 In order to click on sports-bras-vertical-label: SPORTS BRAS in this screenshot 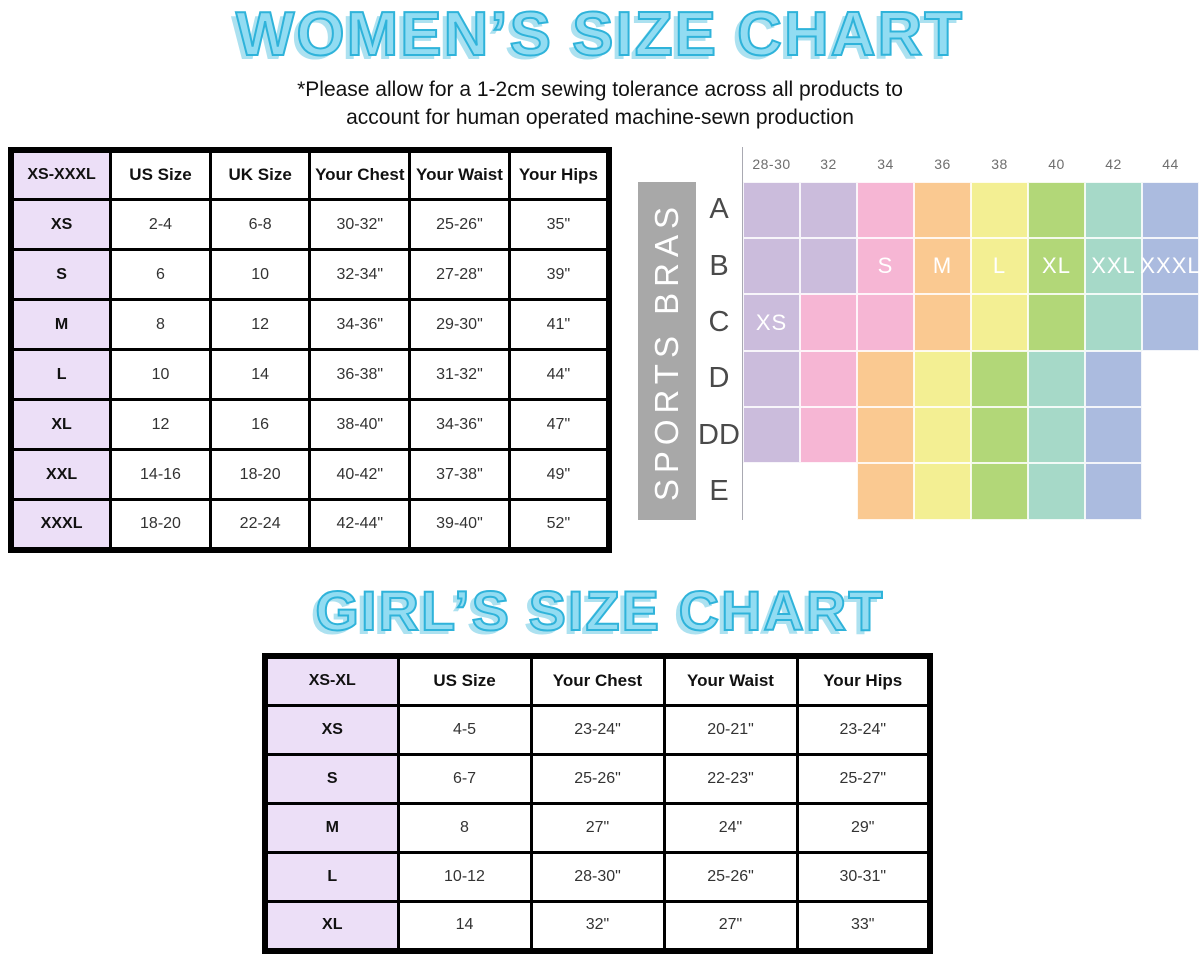, I will do `click(667, 350)`.